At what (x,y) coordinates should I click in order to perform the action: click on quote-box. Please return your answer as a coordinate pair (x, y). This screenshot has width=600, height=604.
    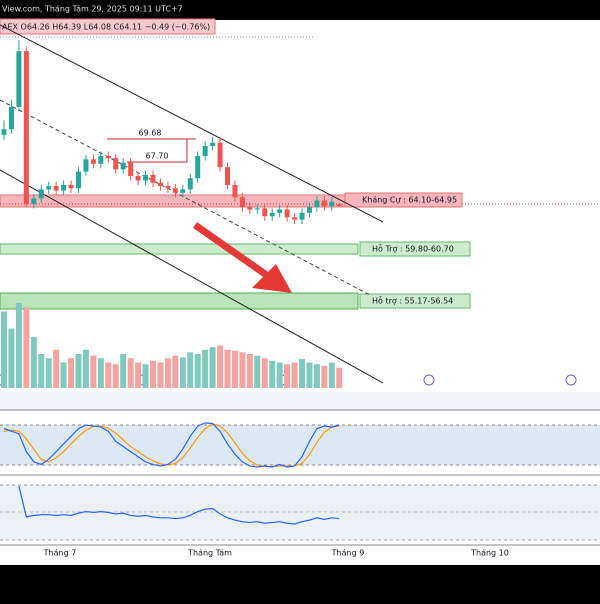
    Looking at the image, I should click on (108, 26).